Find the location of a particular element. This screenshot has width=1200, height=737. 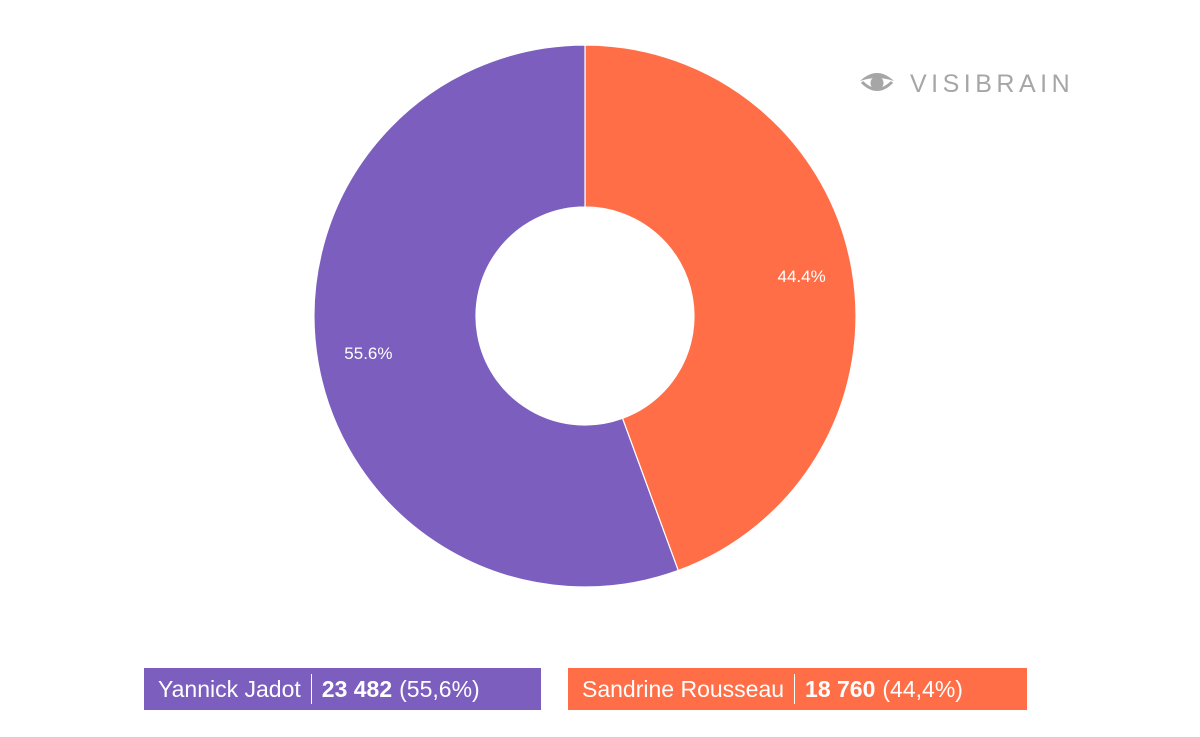

legend-item-sandrine-rousseau: Sandrine Rousseau 18 760 (44,4%) is located at coordinates (797, 689).